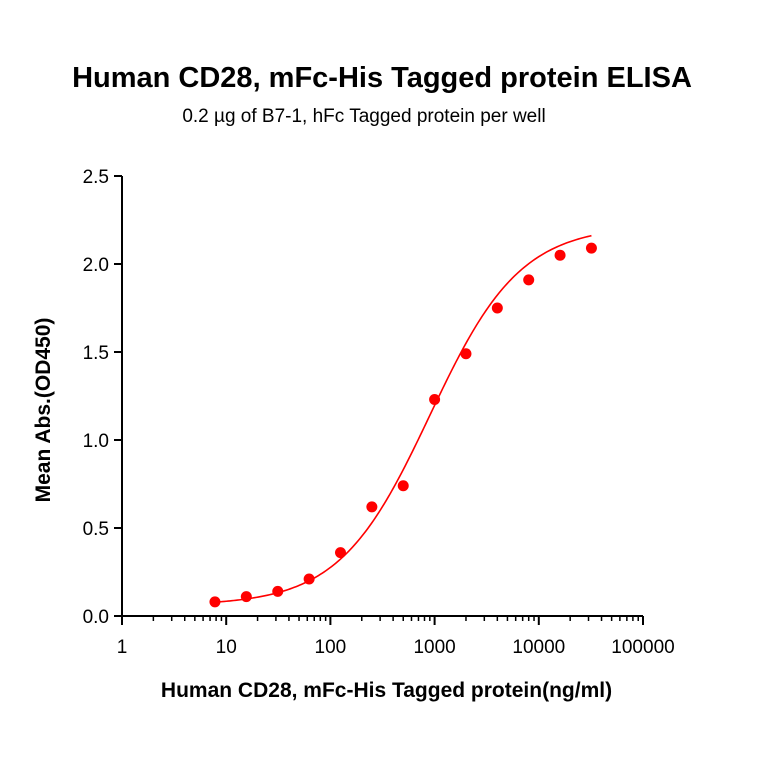 The width and height of the screenshot is (764, 764). Describe the element at coordinates (96, 441) in the screenshot. I see `y-tick-label: 1.0` at that location.